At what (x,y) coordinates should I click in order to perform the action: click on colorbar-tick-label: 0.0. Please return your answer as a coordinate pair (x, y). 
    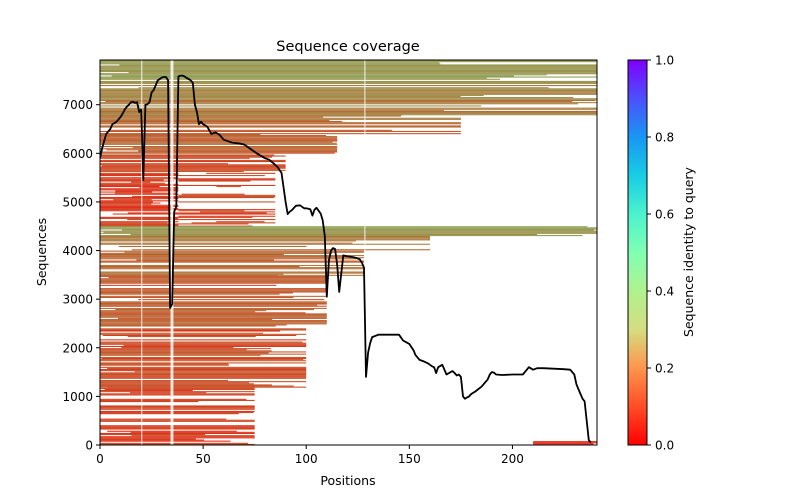
    Looking at the image, I should click on (664, 446).